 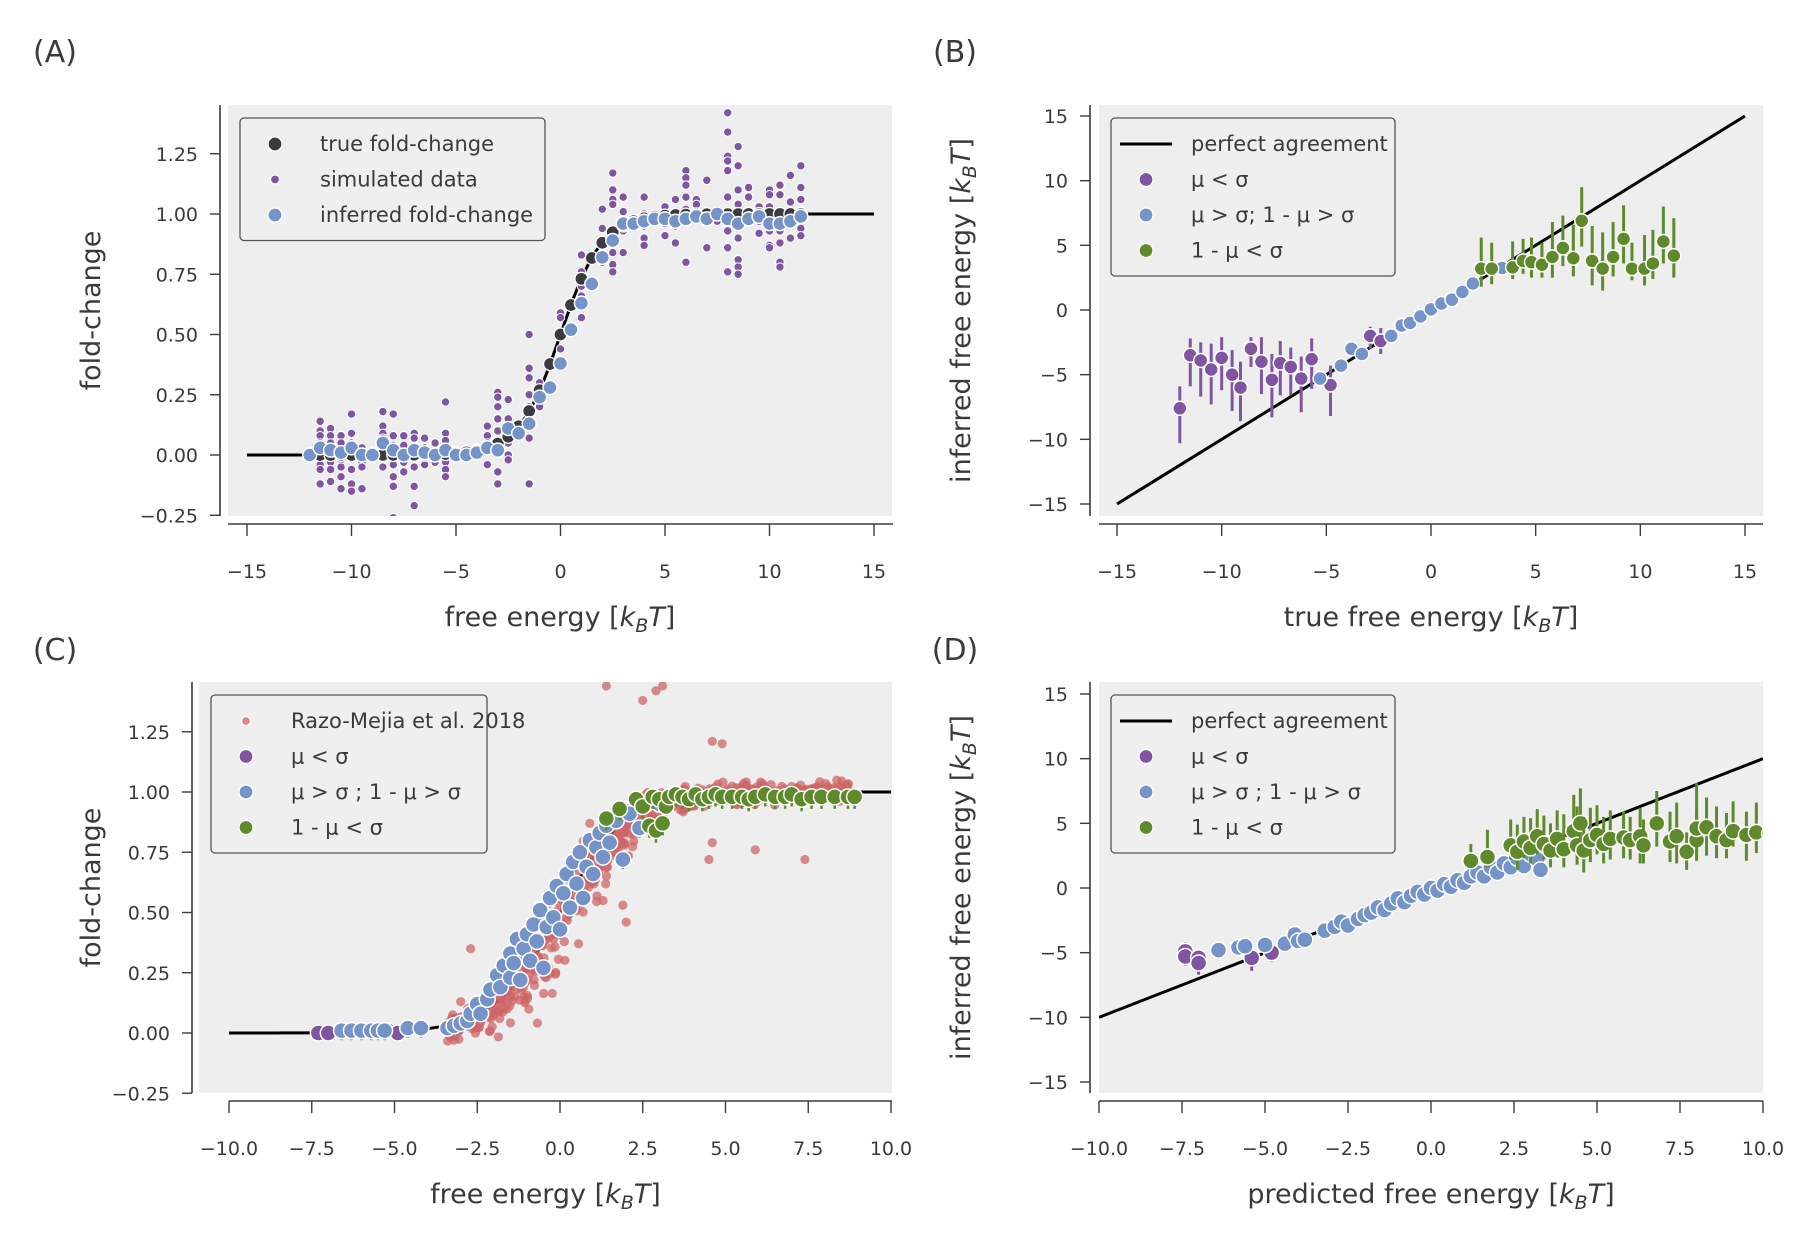 What do you see at coordinates (149, 914) in the screenshot?
I see `y-tick-label: 0.50` at bounding box center [149, 914].